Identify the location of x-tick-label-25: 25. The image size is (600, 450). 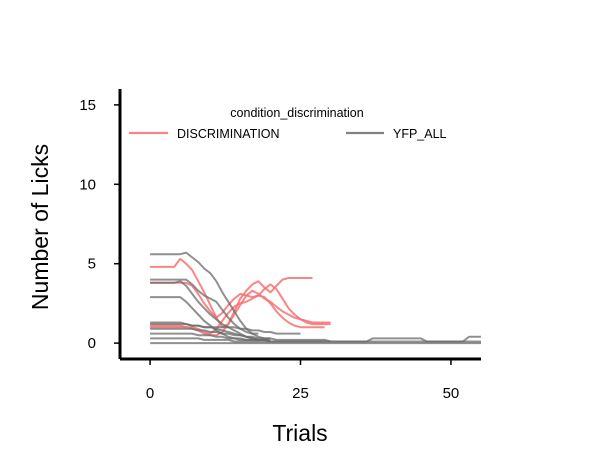
(300, 393).